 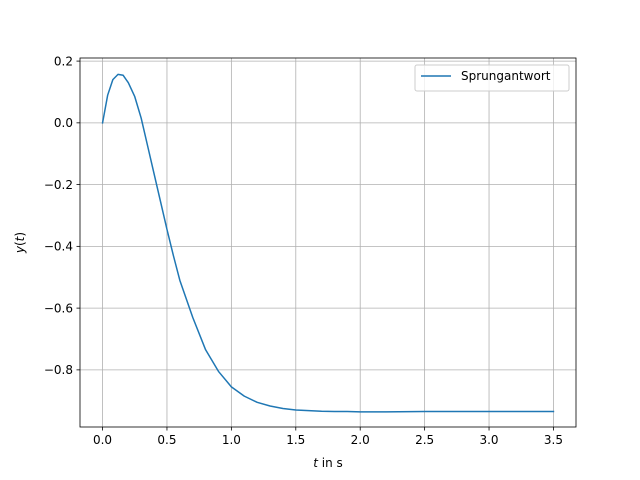 I want to click on x-tick-label: 1.5, so click(x=295, y=440).